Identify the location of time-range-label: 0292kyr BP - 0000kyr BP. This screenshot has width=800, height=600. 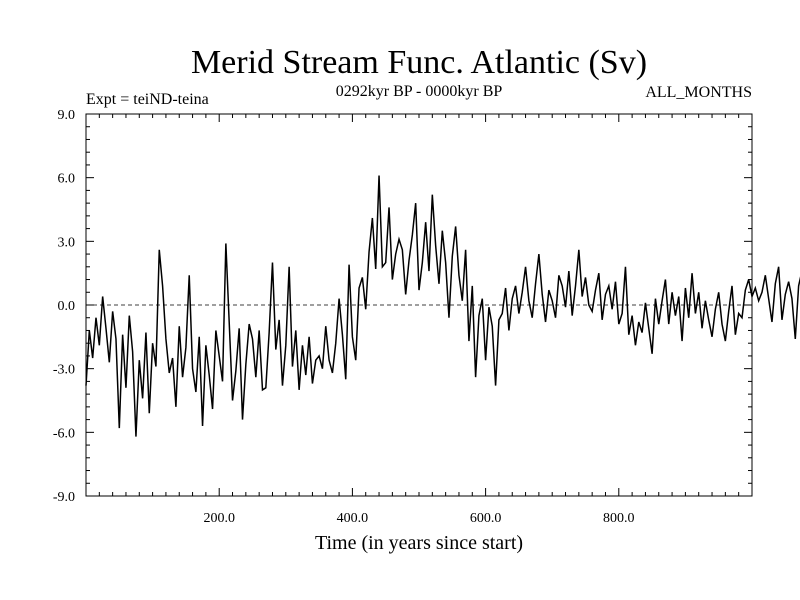
(419, 91).